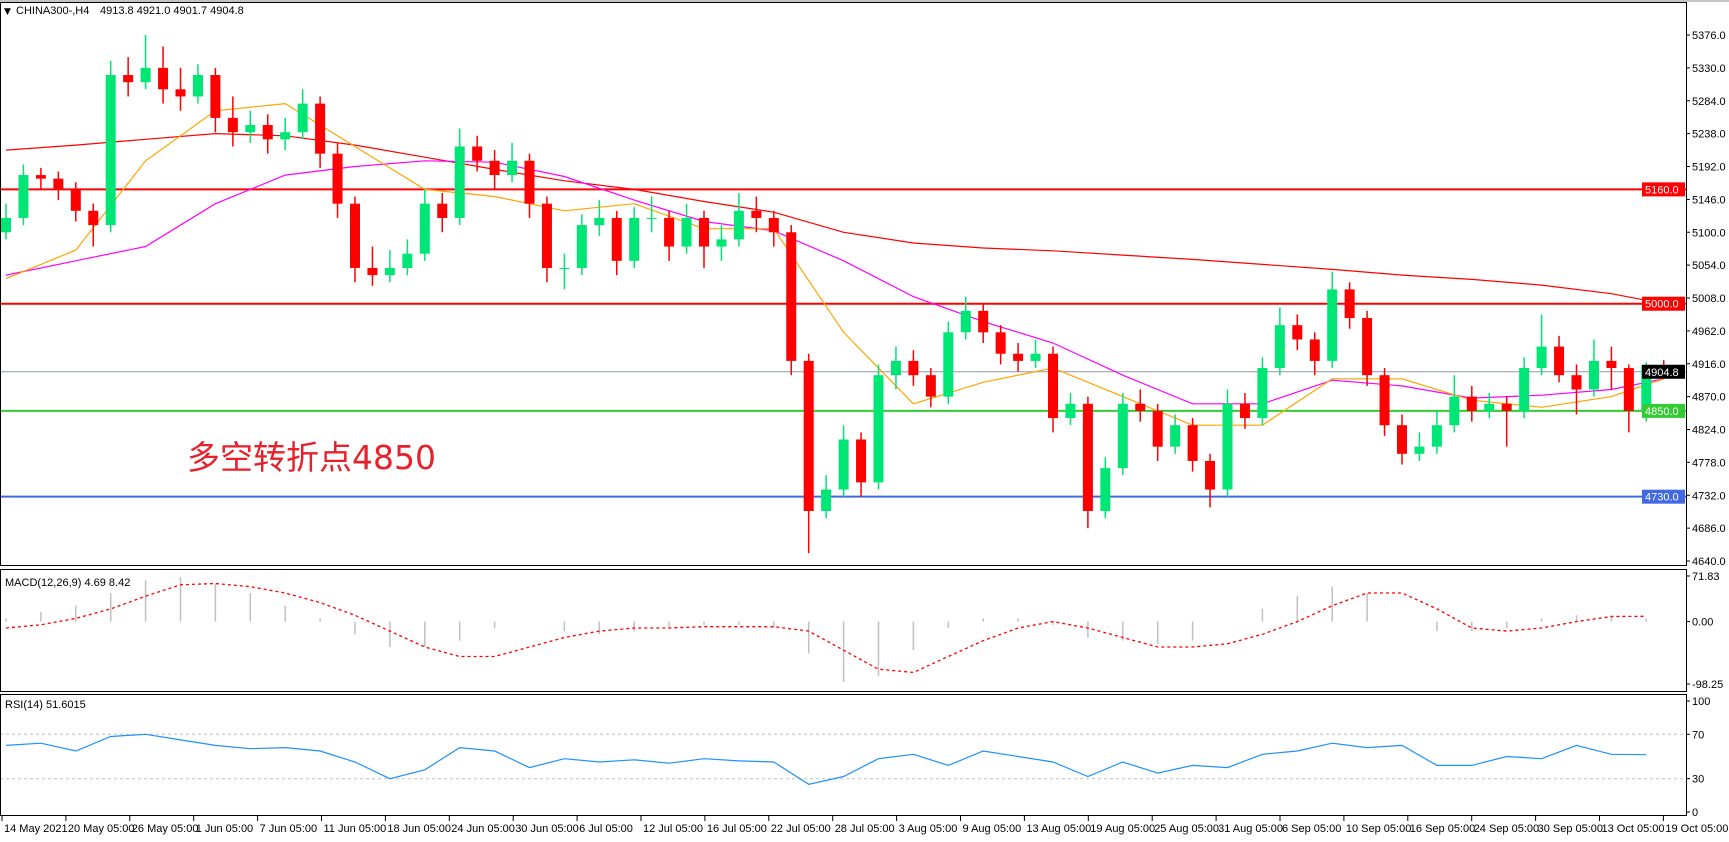 The image size is (1729, 842). What do you see at coordinates (1709, 168) in the screenshot?
I see `y-tick-label: 5192.0` at bounding box center [1709, 168].